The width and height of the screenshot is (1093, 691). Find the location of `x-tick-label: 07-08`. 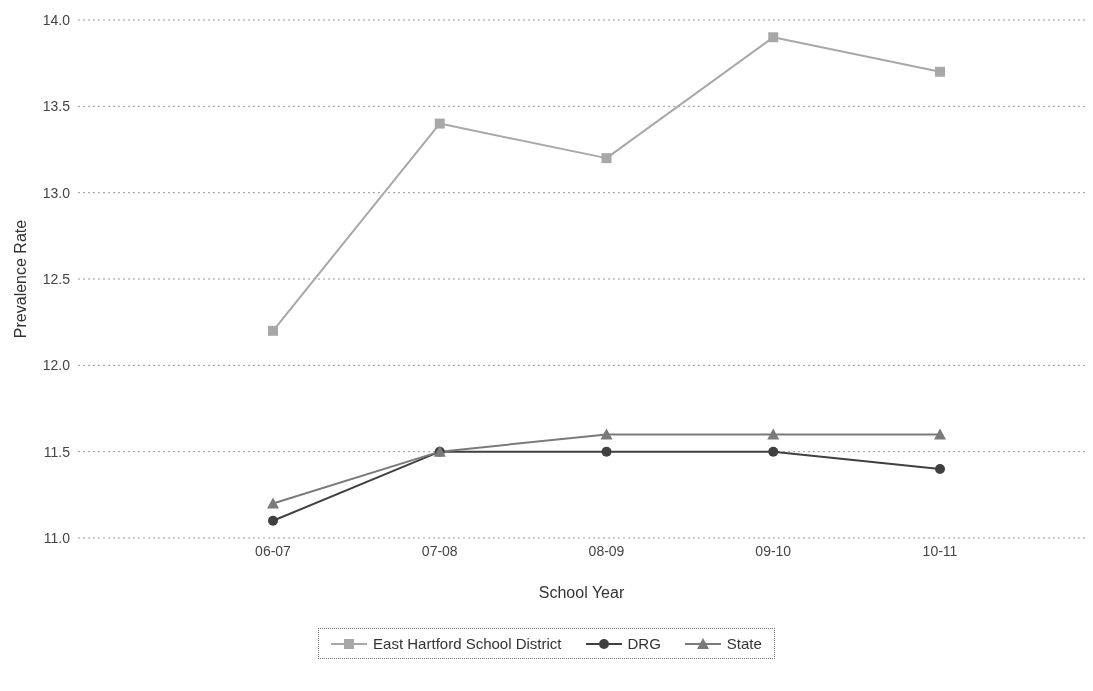

x-tick-label: 07-08 is located at coordinates (439, 550).